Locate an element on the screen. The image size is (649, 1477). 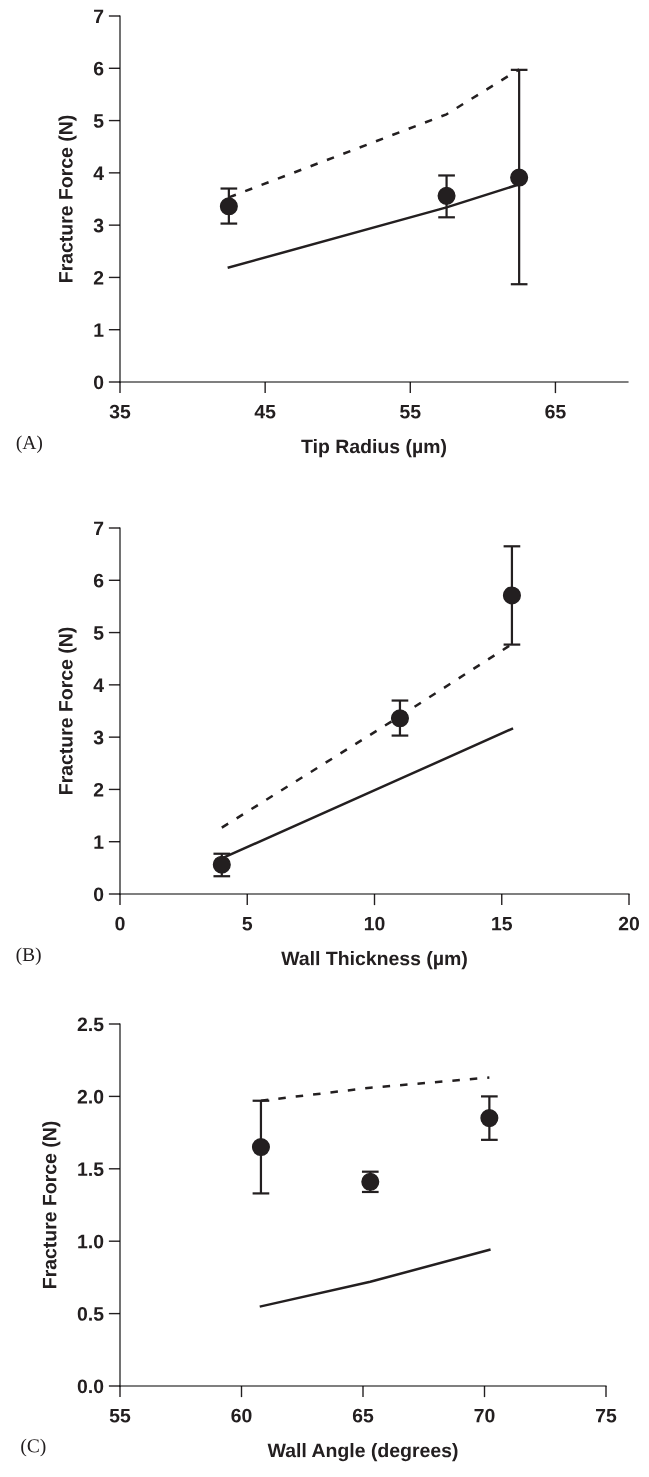
y-tick-label: 2.0 is located at coordinates (90, 1096).